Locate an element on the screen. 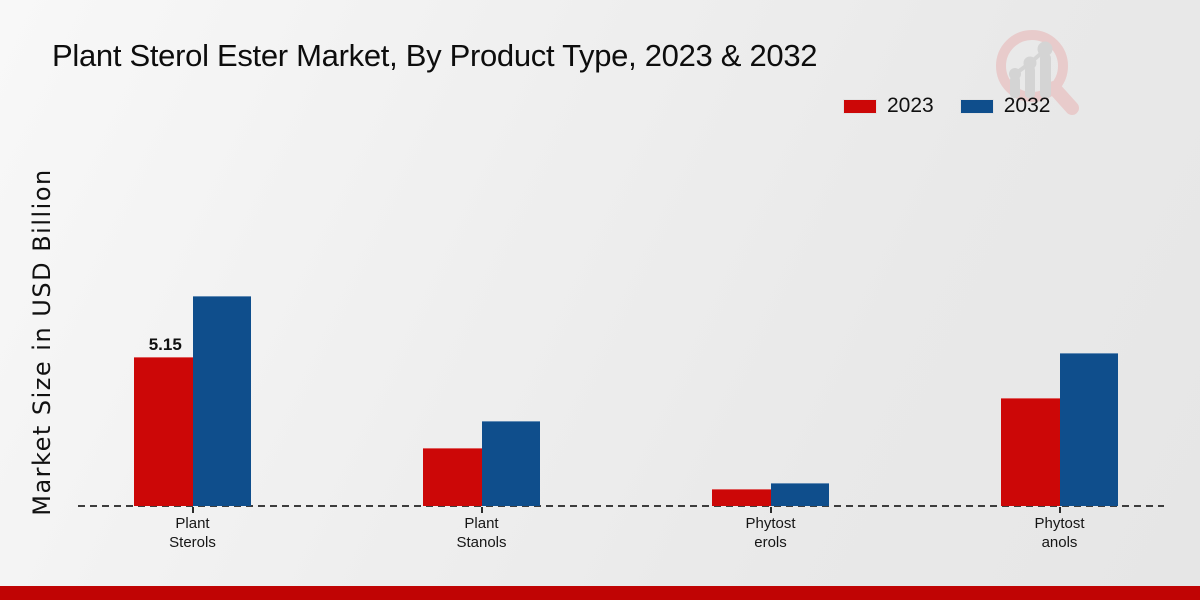 The height and width of the screenshot is (600, 1200). bar-value-label: 5.15 is located at coordinates (165, 345).